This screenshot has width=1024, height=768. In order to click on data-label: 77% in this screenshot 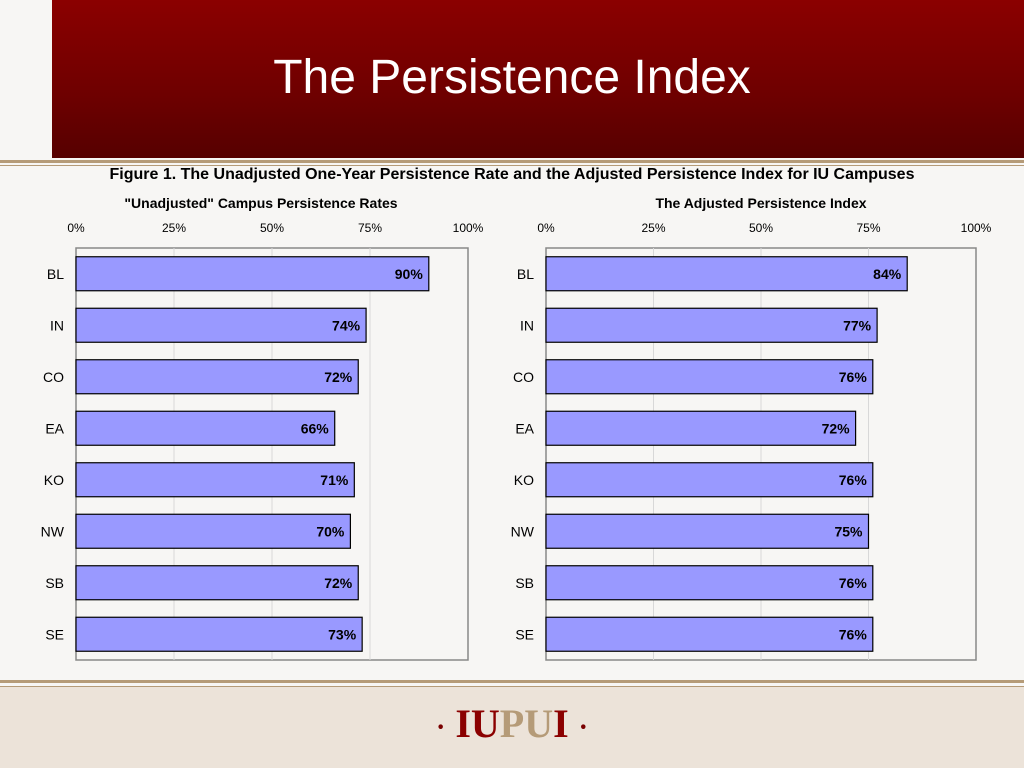, I will do `click(857, 325)`.